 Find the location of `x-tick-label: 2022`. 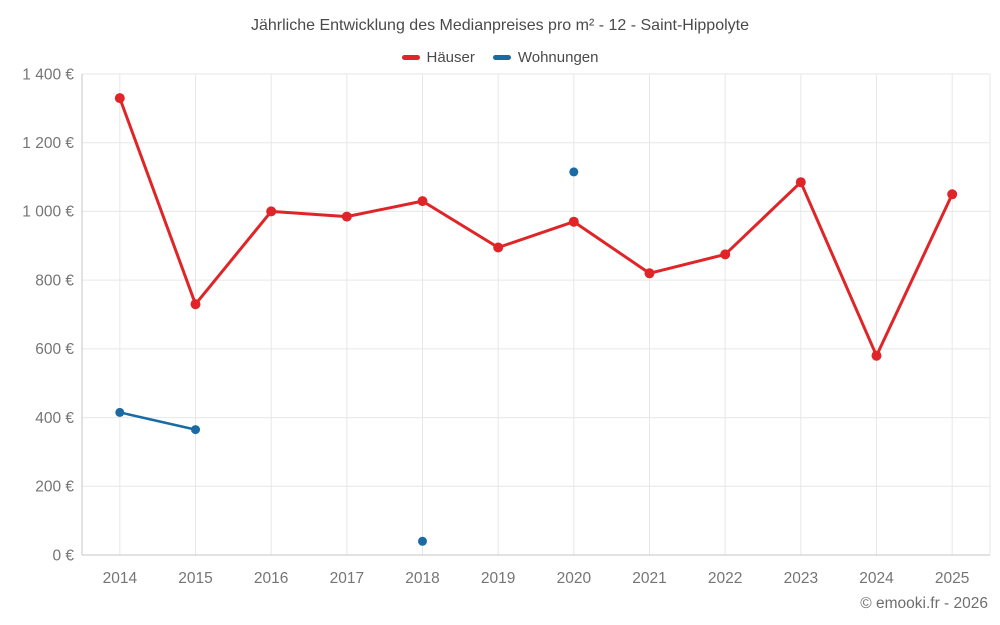

x-tick-label: 2022 is located at coordinates (725, 578).